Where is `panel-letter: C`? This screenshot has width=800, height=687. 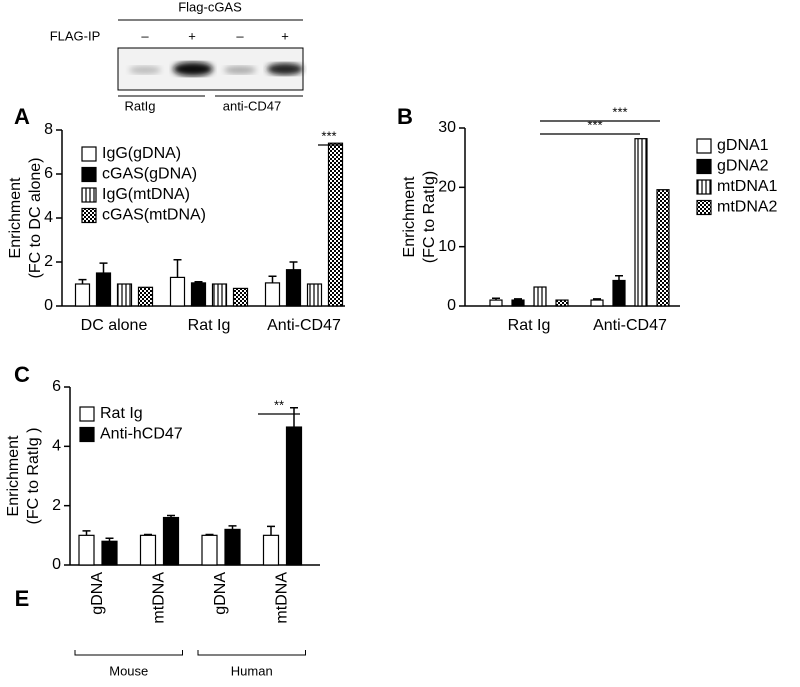 panel-letter: C is located at coordinates (22, 374).